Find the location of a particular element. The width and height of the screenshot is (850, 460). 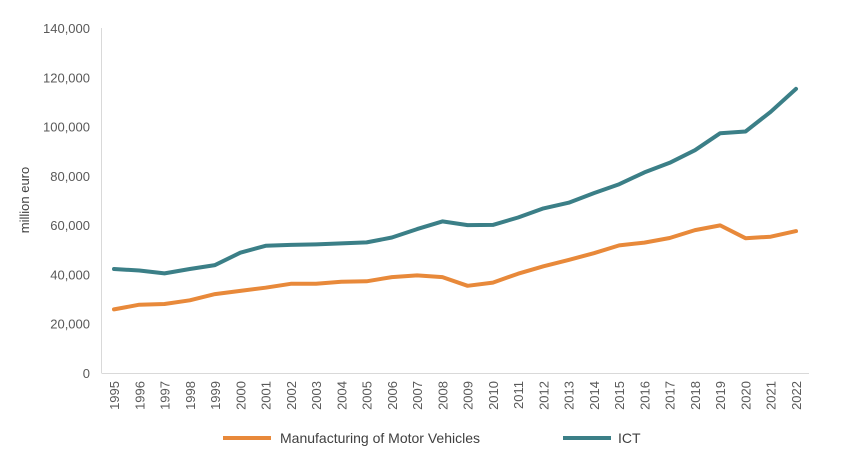

x-tick-label: 2007 is located at coordinates (417, 395).